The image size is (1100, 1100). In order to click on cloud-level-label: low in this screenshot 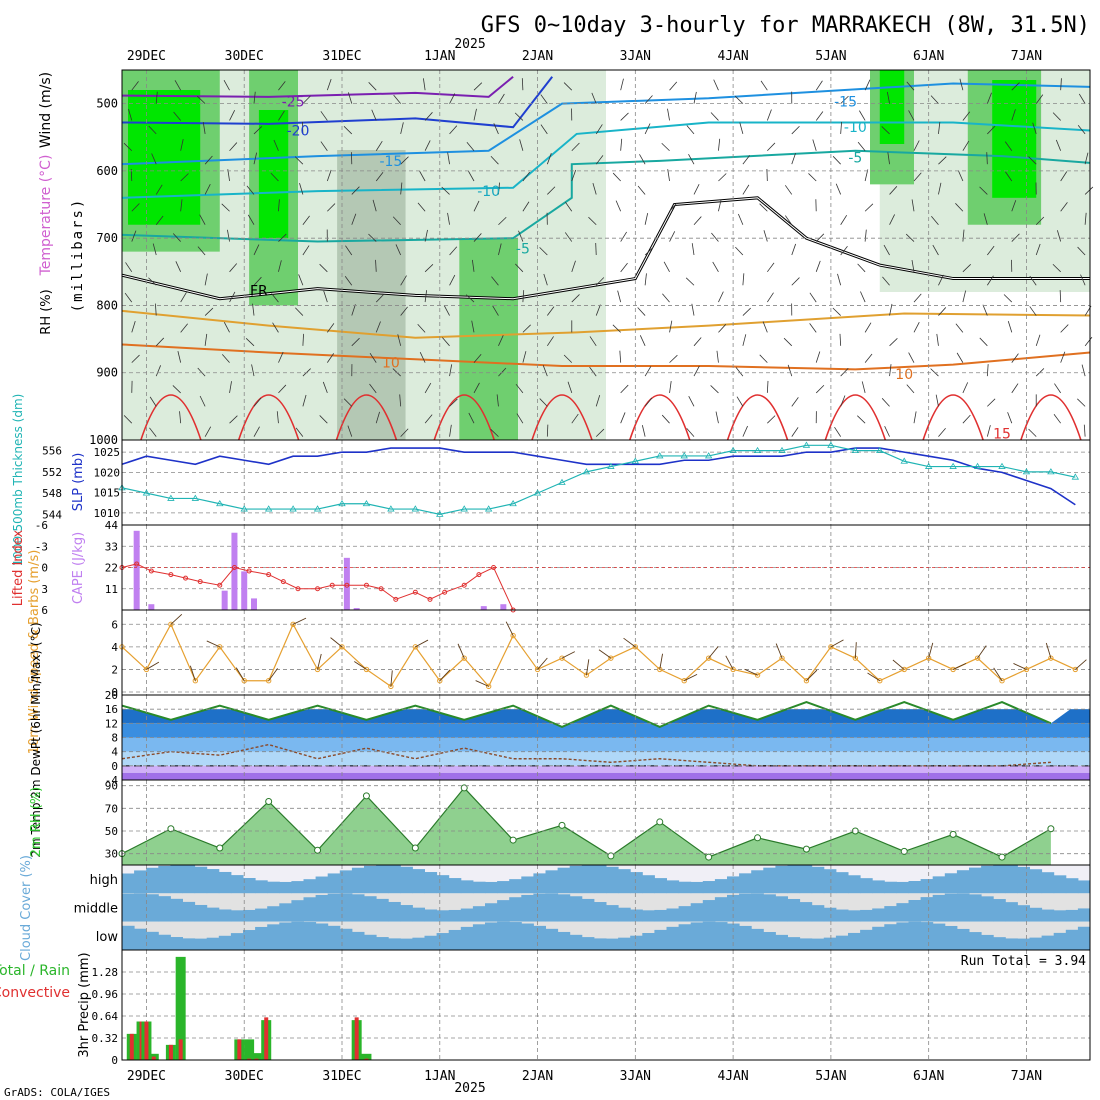, I will do `click(107, 937)`.